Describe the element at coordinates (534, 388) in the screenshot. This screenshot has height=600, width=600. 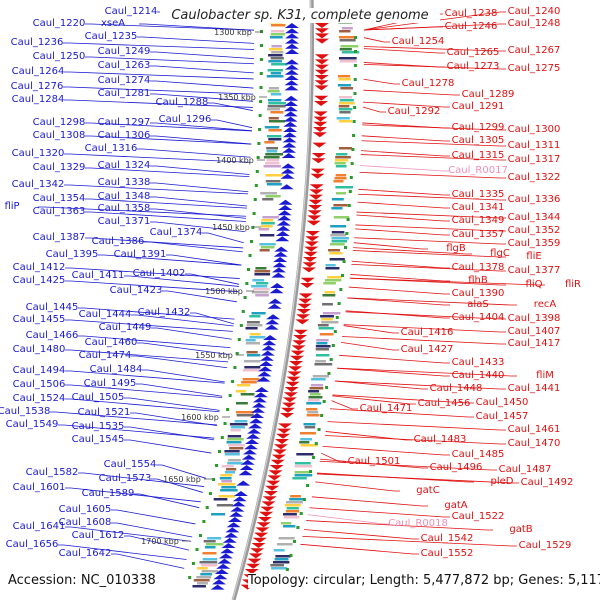
I see `gene-label: Caul_1441` at that location.